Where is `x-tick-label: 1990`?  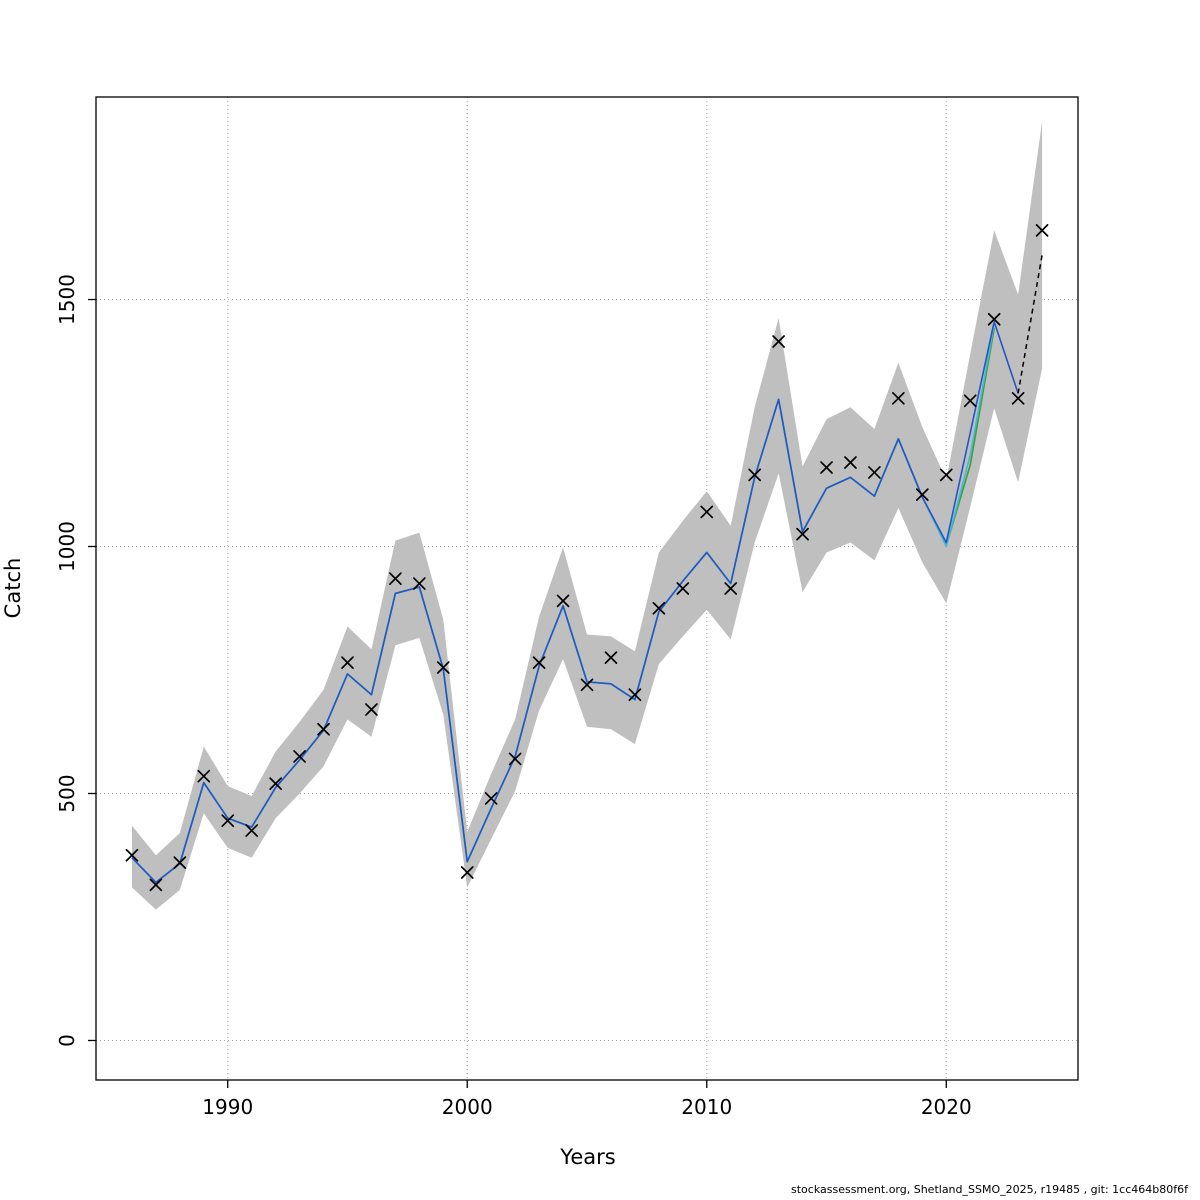 x-tick-label: 1990 is located at coordinates (227, 1107).